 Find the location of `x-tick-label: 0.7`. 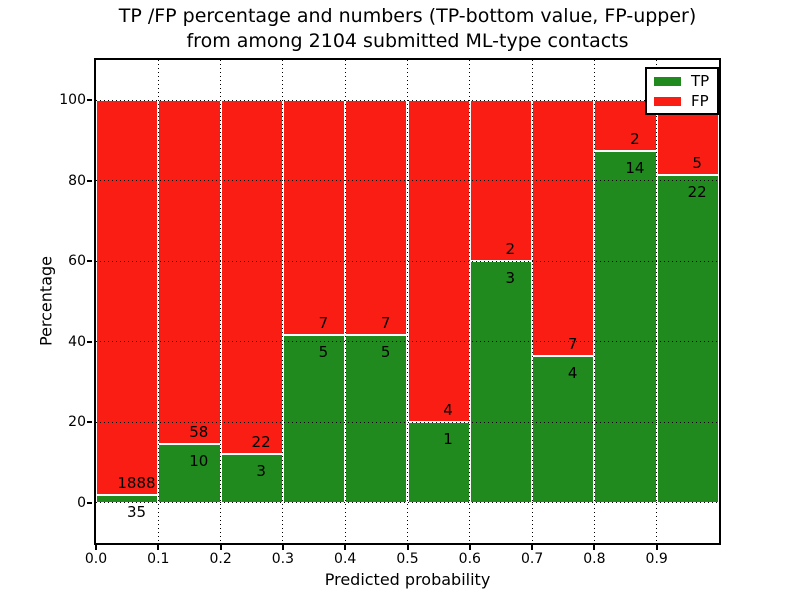

x-tick-label: 0.7 is located at coordinates (532, 559).